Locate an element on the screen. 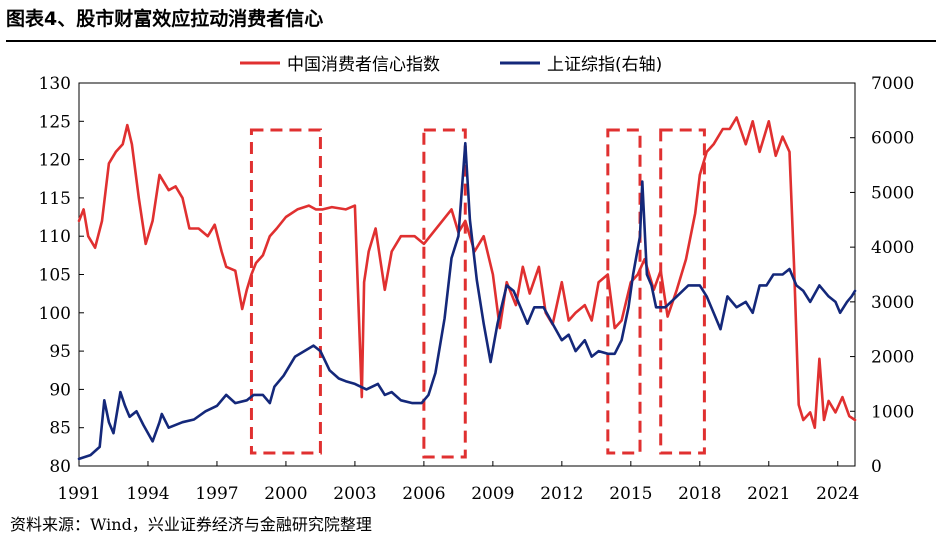 Image resolution: width=942 pixels, height=535 pixels. x-tick-label: 1991 is located at coordinates (78, 494).